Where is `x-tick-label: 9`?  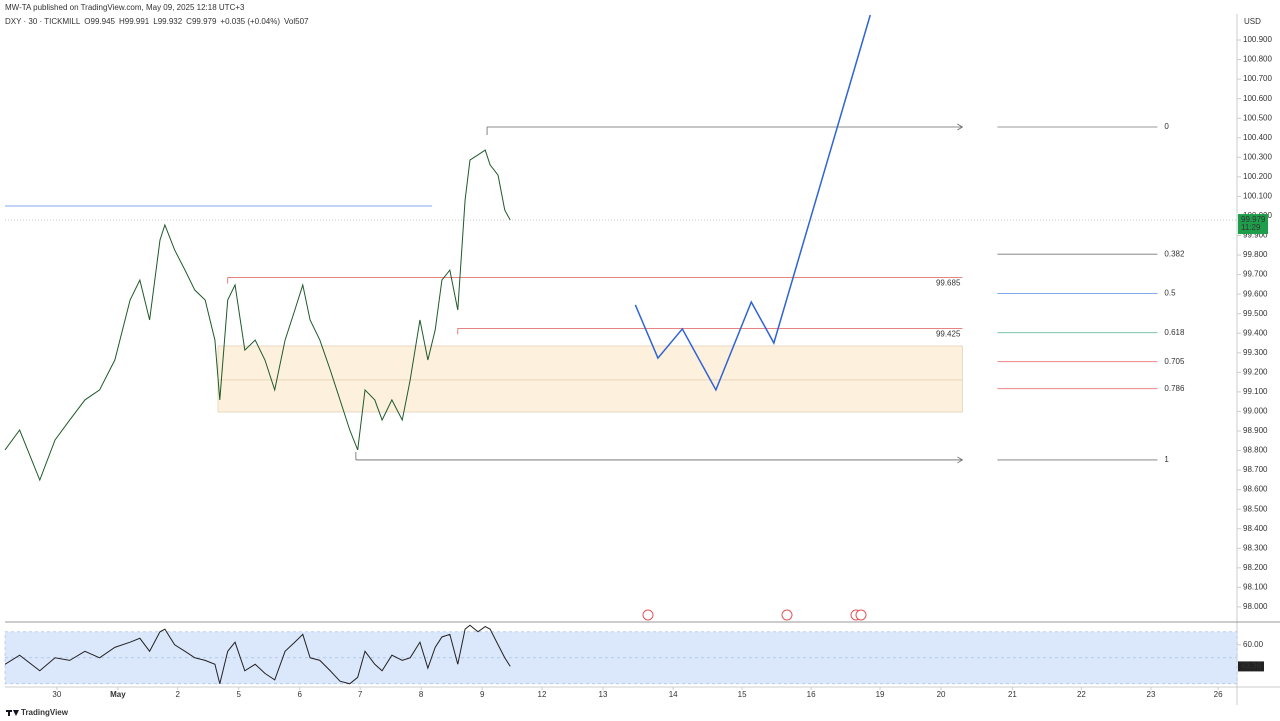 x-tick-label: 9 is located at coordinates (482, 694).